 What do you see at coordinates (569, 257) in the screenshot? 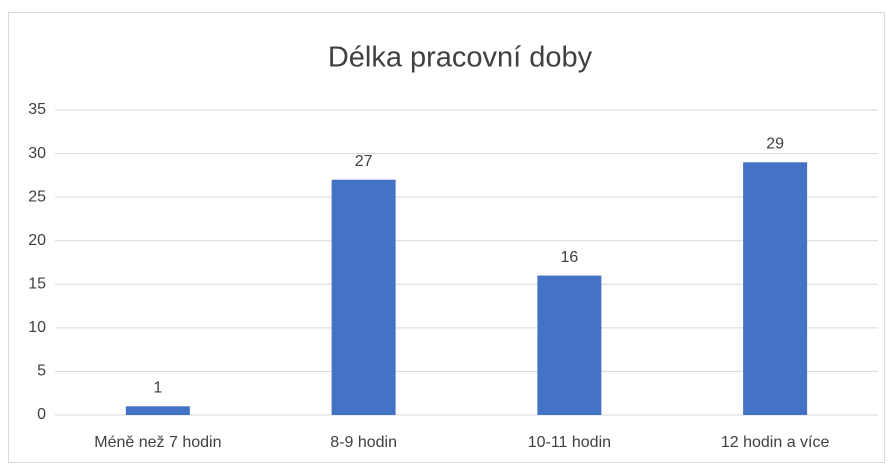
I see `data-label: 16` at bounding box center [569, 257].